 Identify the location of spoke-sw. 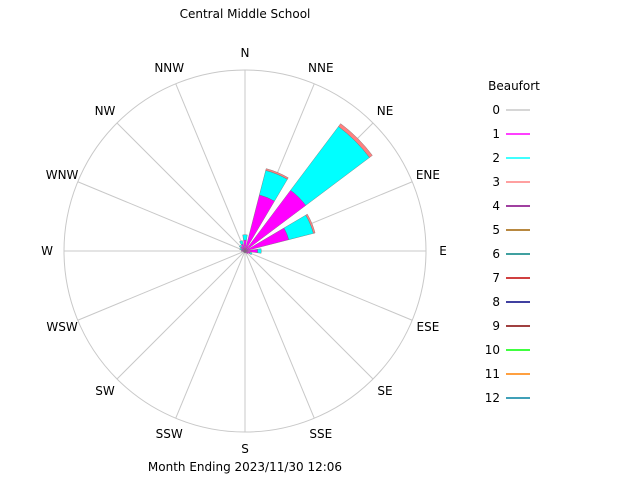
(181, 315).